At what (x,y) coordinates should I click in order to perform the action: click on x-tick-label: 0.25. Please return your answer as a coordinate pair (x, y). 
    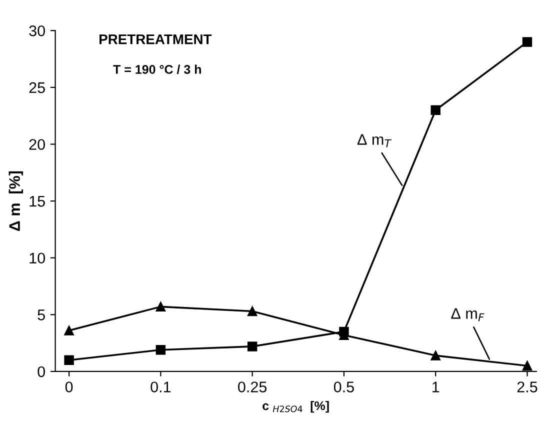
    Looking at the image, I should click on (252, 387).